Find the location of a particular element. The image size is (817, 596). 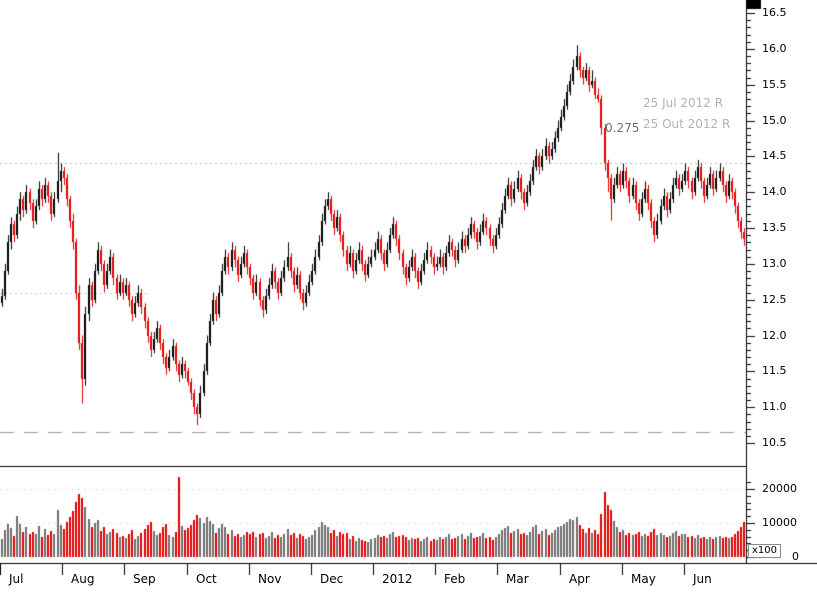

month-axis-label: 2012 is located at coordinates (397, 579).